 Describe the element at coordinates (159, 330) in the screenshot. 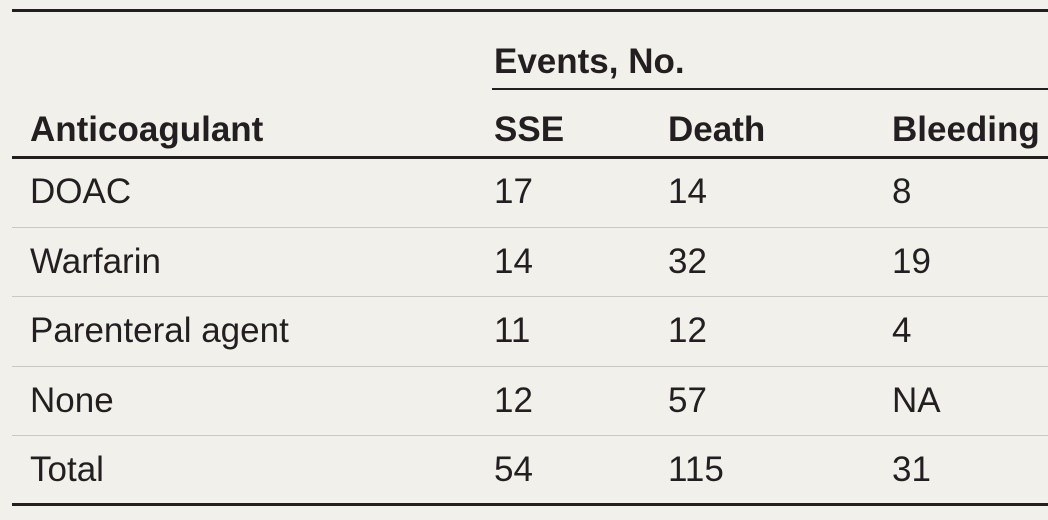

I see `row-label: Parenteral agent` at that location.